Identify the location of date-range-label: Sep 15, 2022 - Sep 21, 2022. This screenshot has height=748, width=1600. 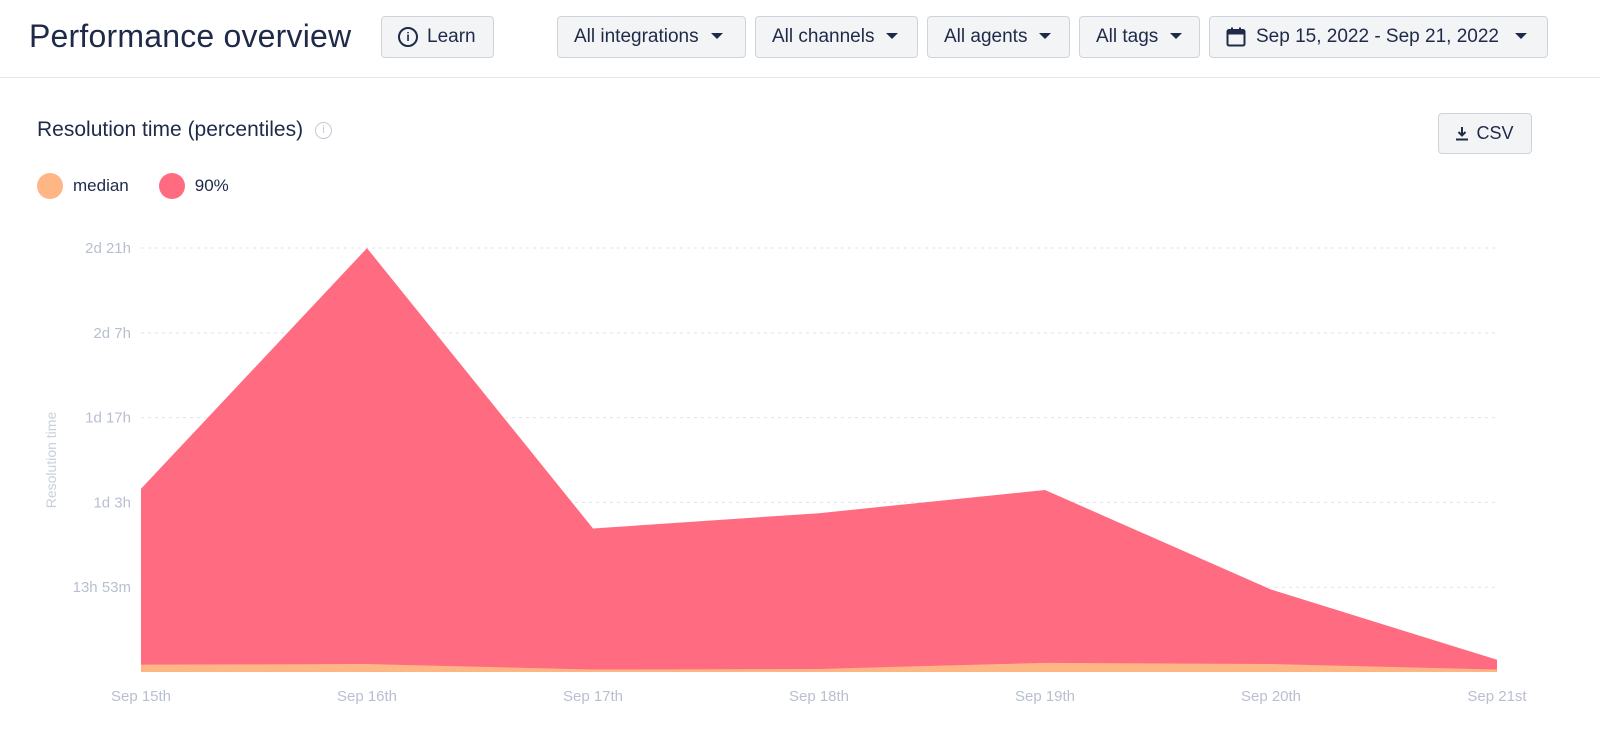
(1377, 36).